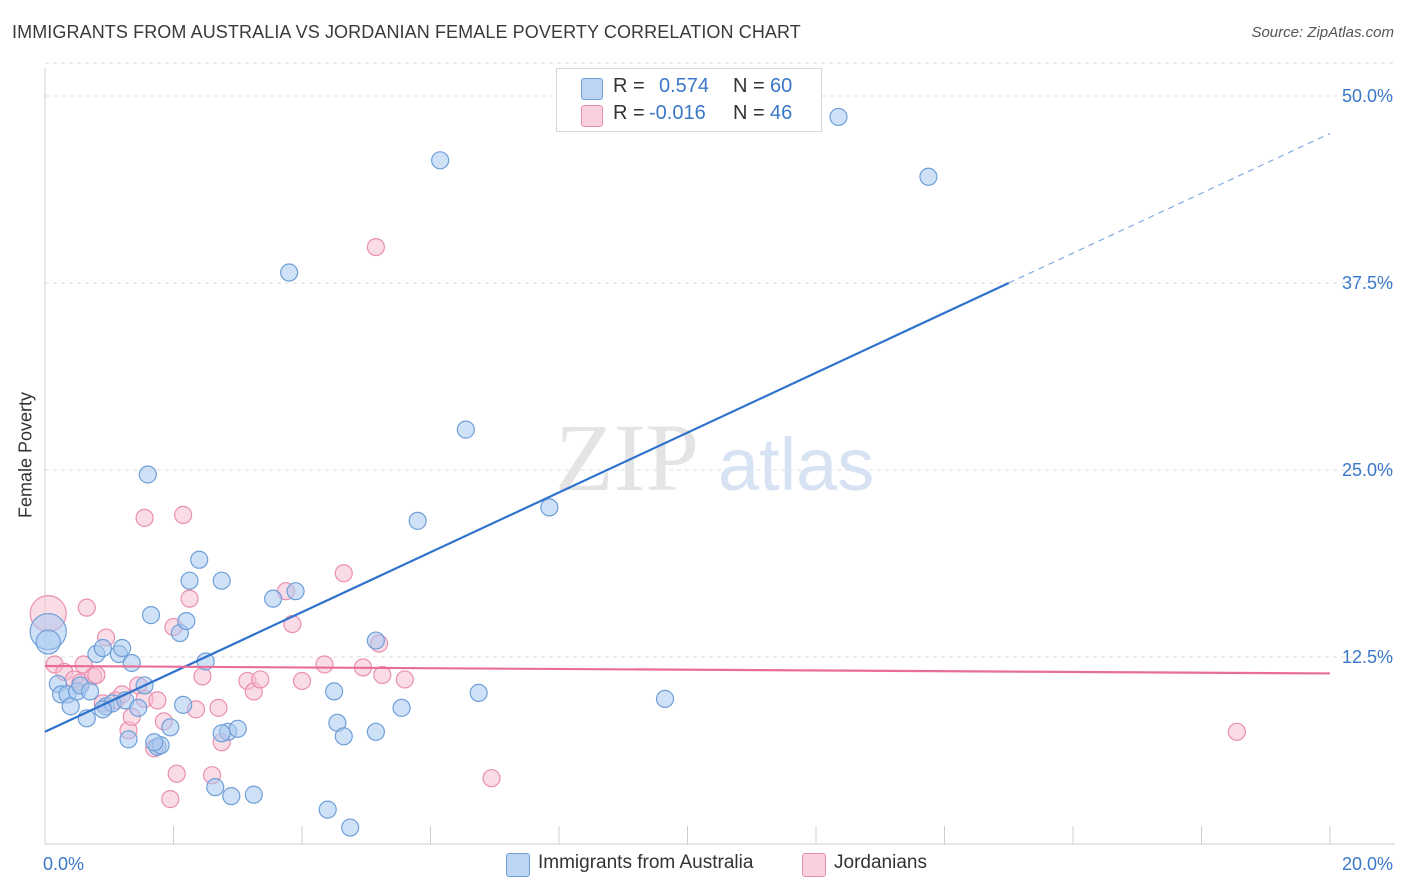 The height and width of the screenshot is (892, 1406). I want to click on legend-r-value: 0.574, so click(684, 86).